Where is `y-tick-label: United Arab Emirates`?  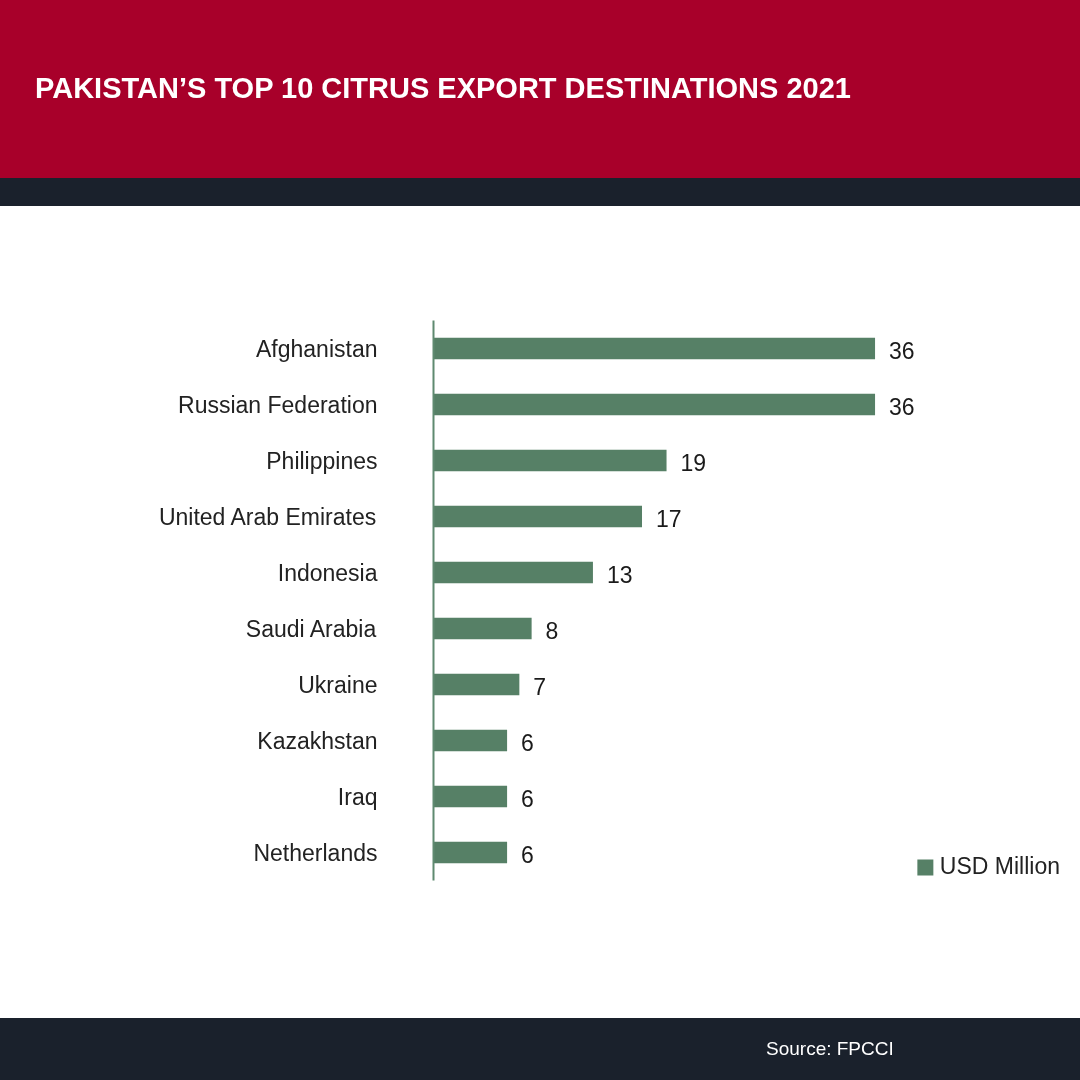 y-tick-label: United Arab Emirates is located at coordinates (267, 516).